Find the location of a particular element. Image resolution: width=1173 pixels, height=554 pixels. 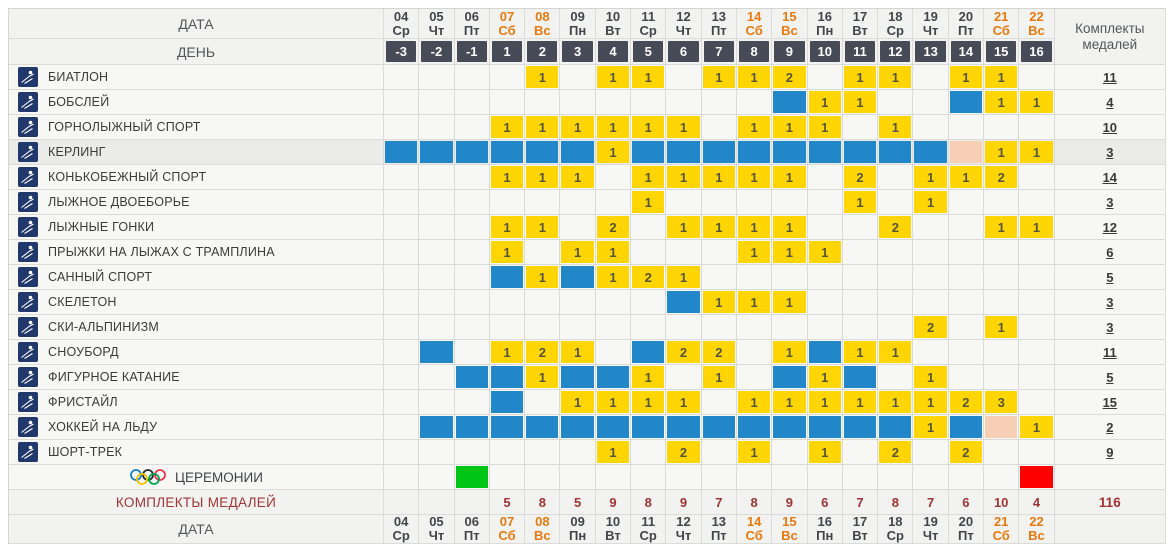

medal-total-link: 14 is located at coordinates (1110, 177).